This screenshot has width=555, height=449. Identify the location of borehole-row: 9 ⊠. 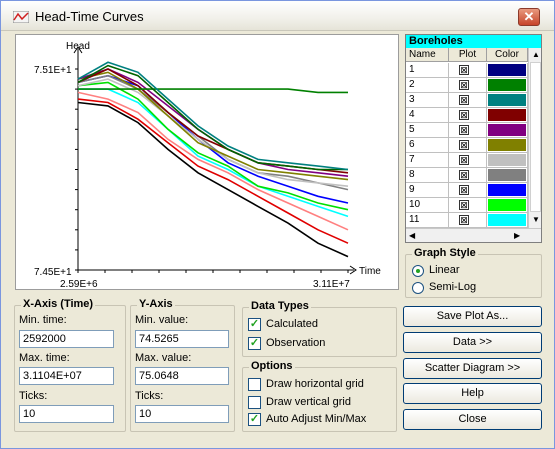
(467, 190).